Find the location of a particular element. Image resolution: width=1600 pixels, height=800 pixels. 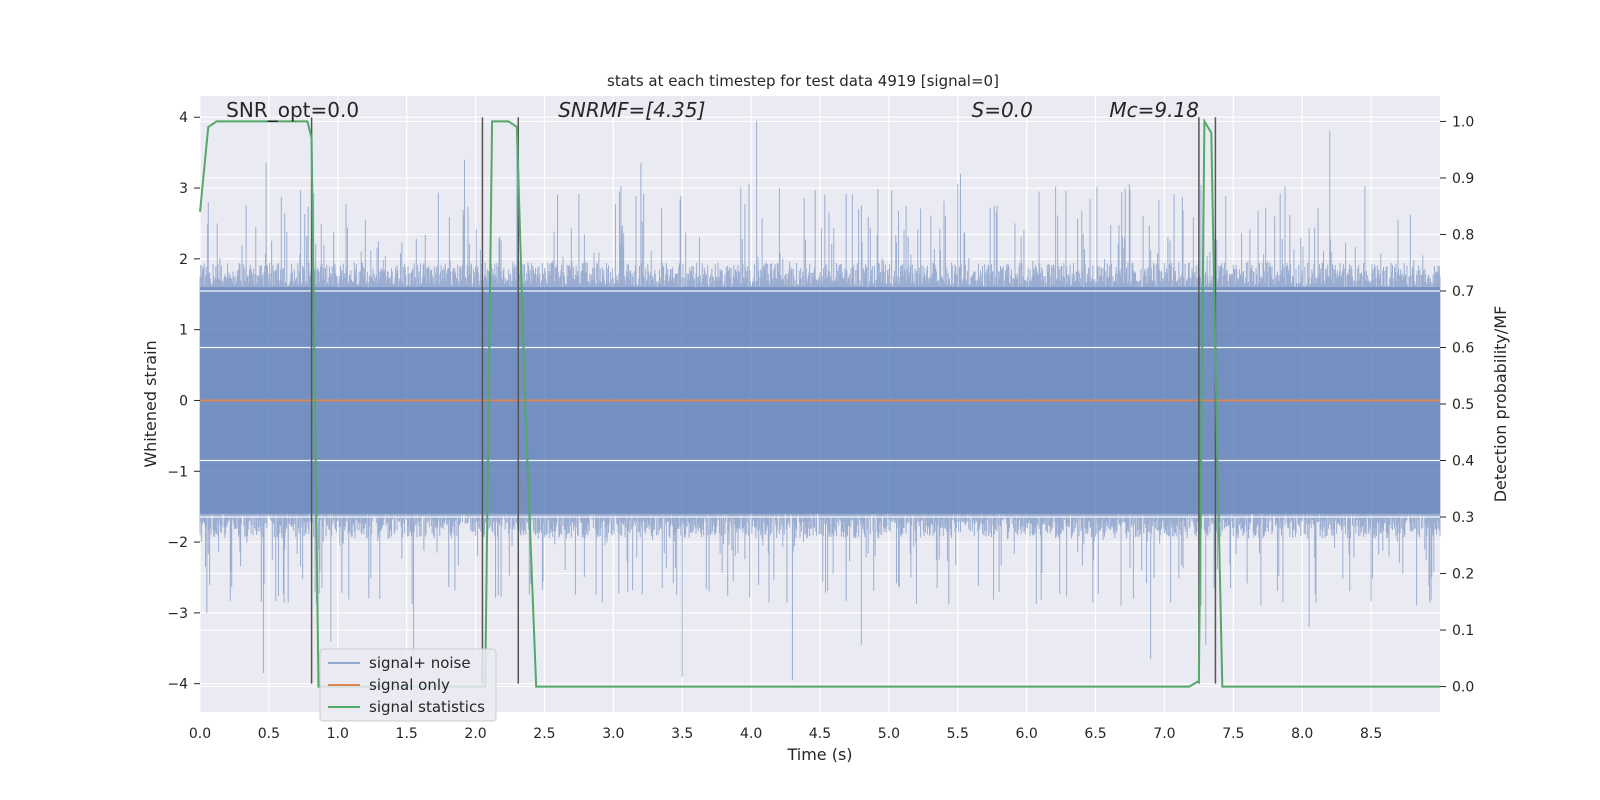

y2-tick-label: 0.8 is located at coordinates (1463, 235).